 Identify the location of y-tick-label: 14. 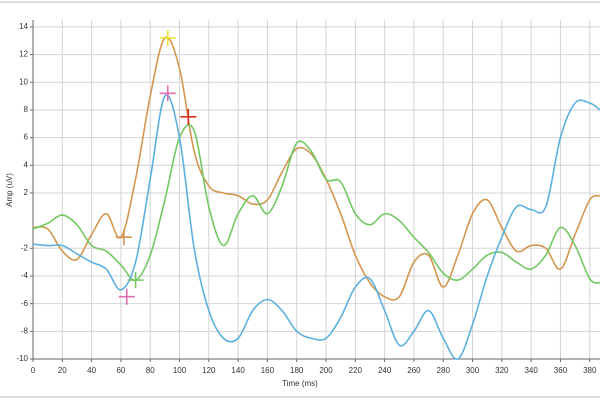
(23, 26).